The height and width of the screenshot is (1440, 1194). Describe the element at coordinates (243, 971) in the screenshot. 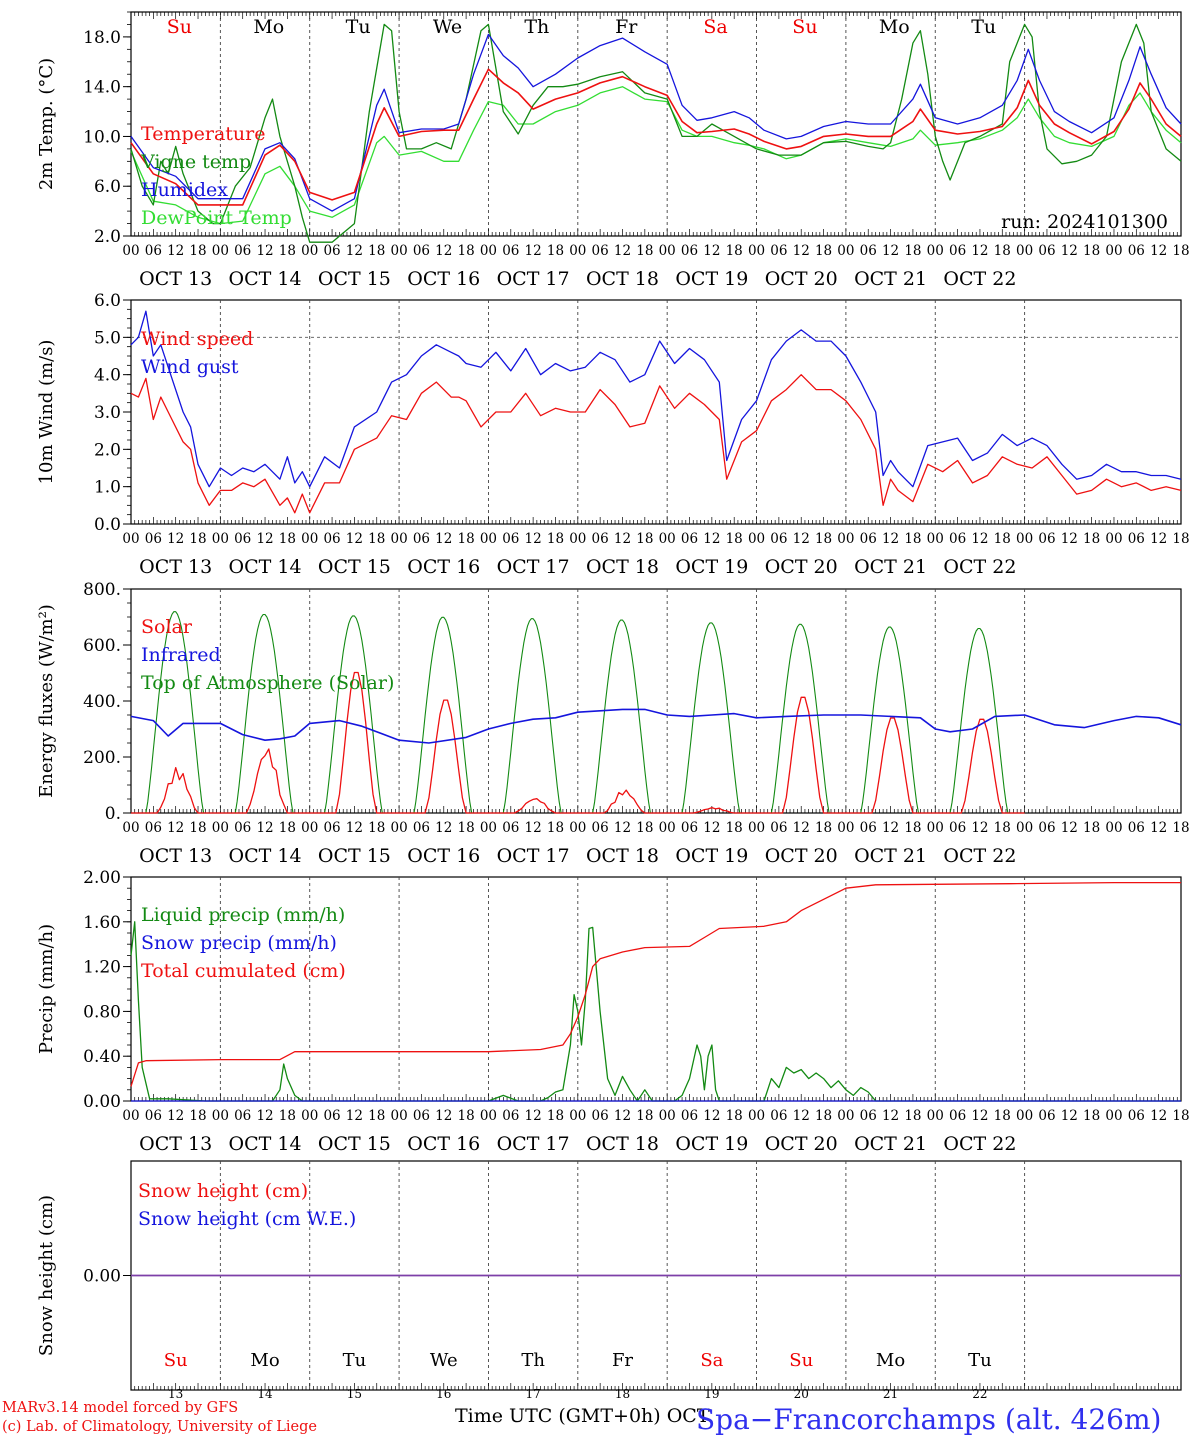

I see `legend-entry: Total cumulated (cm)` at that location.